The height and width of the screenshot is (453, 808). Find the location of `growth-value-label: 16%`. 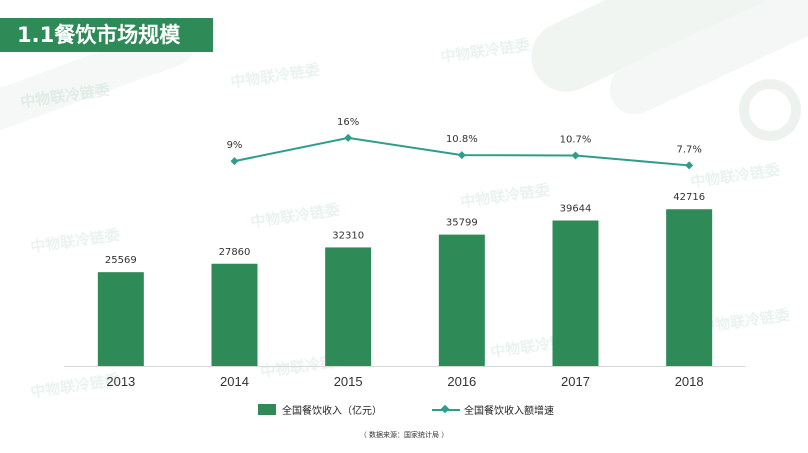

growth-value-label: 16% is located at coordinates (348, 122).